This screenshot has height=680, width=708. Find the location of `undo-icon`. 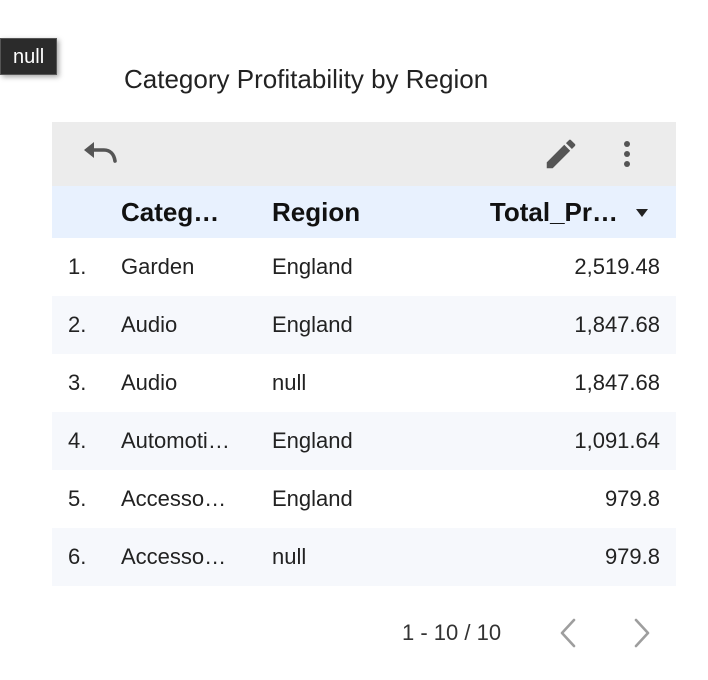

undo-icon is located at coordinates (100, 154).